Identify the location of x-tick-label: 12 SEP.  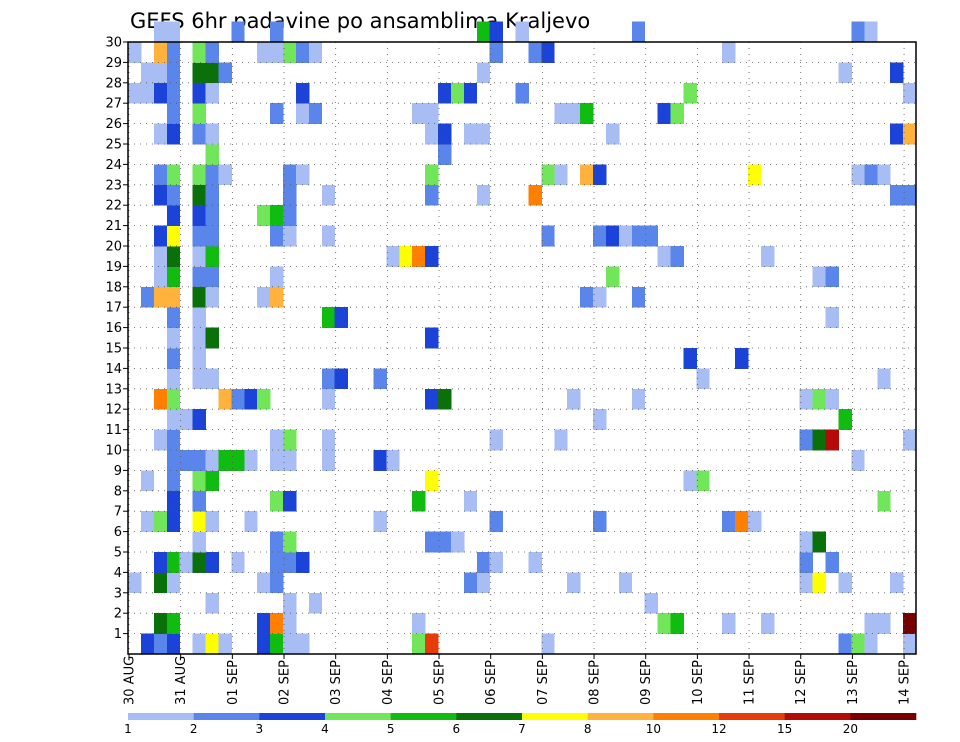
(801, 682).